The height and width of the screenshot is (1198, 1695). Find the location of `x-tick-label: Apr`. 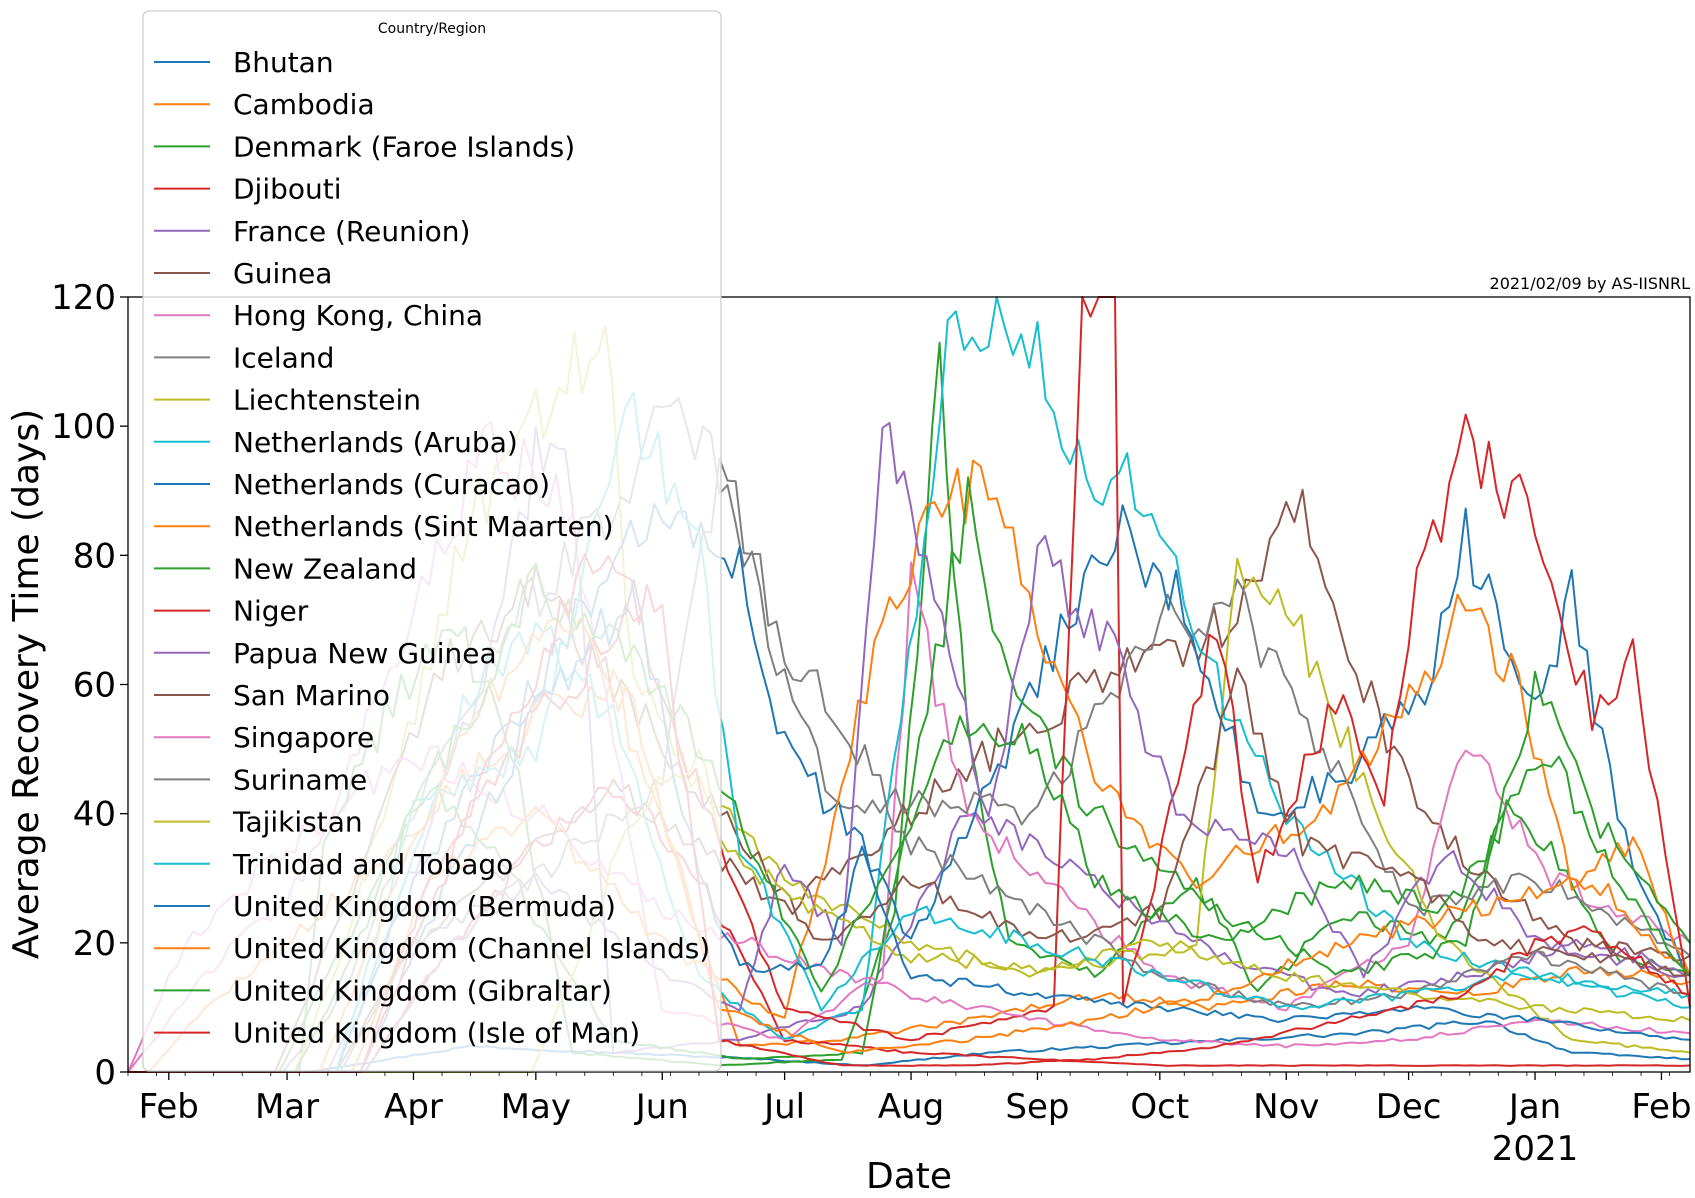

x-tick-label: Apr is located at coordinates (413, 1107).